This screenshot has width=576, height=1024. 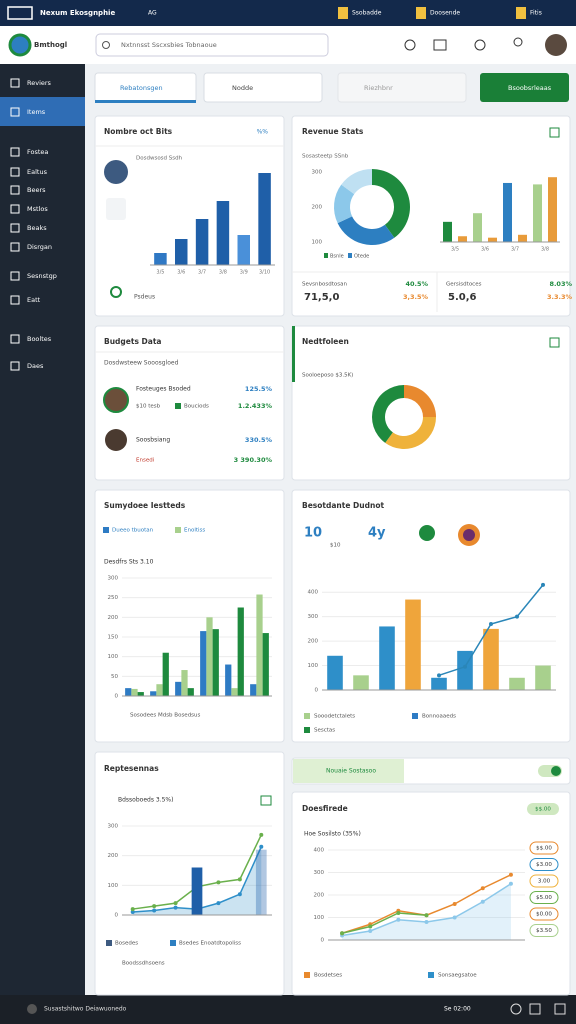 I want to click on legend-label: Bsnle, so click(x=337, y=257).